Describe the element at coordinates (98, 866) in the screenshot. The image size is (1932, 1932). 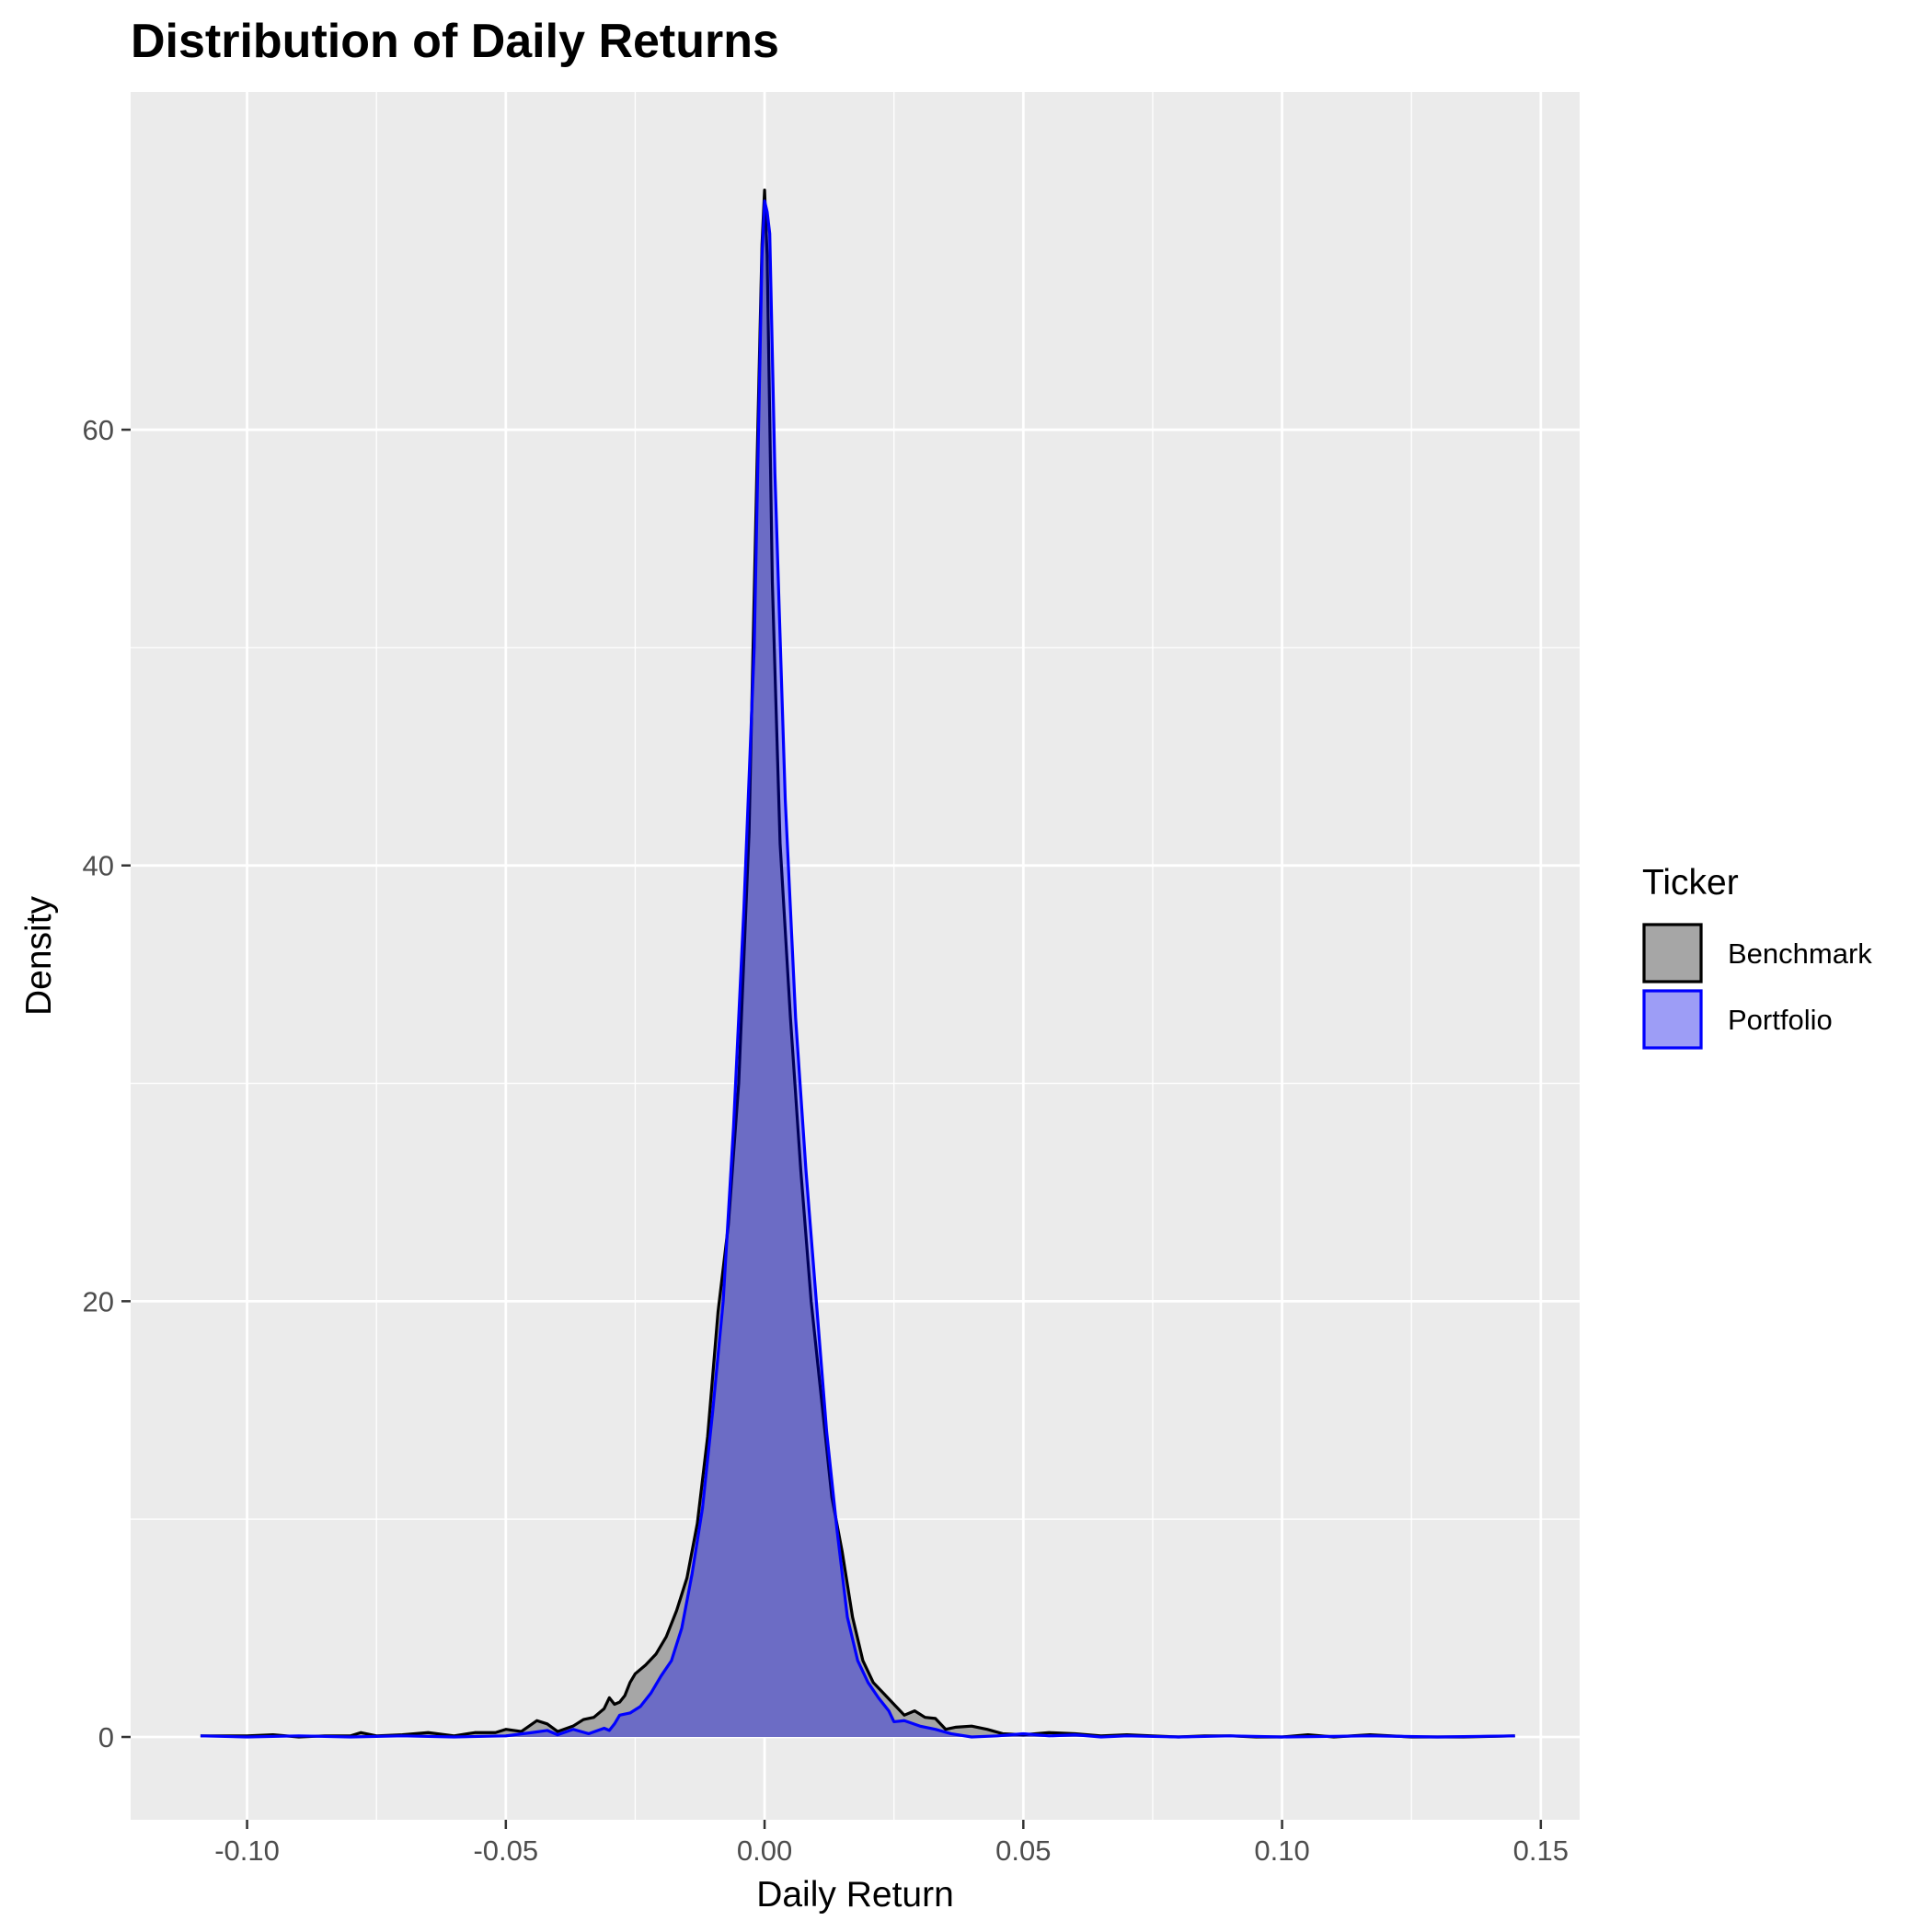
I see `y-tick-label: 40` at that location.